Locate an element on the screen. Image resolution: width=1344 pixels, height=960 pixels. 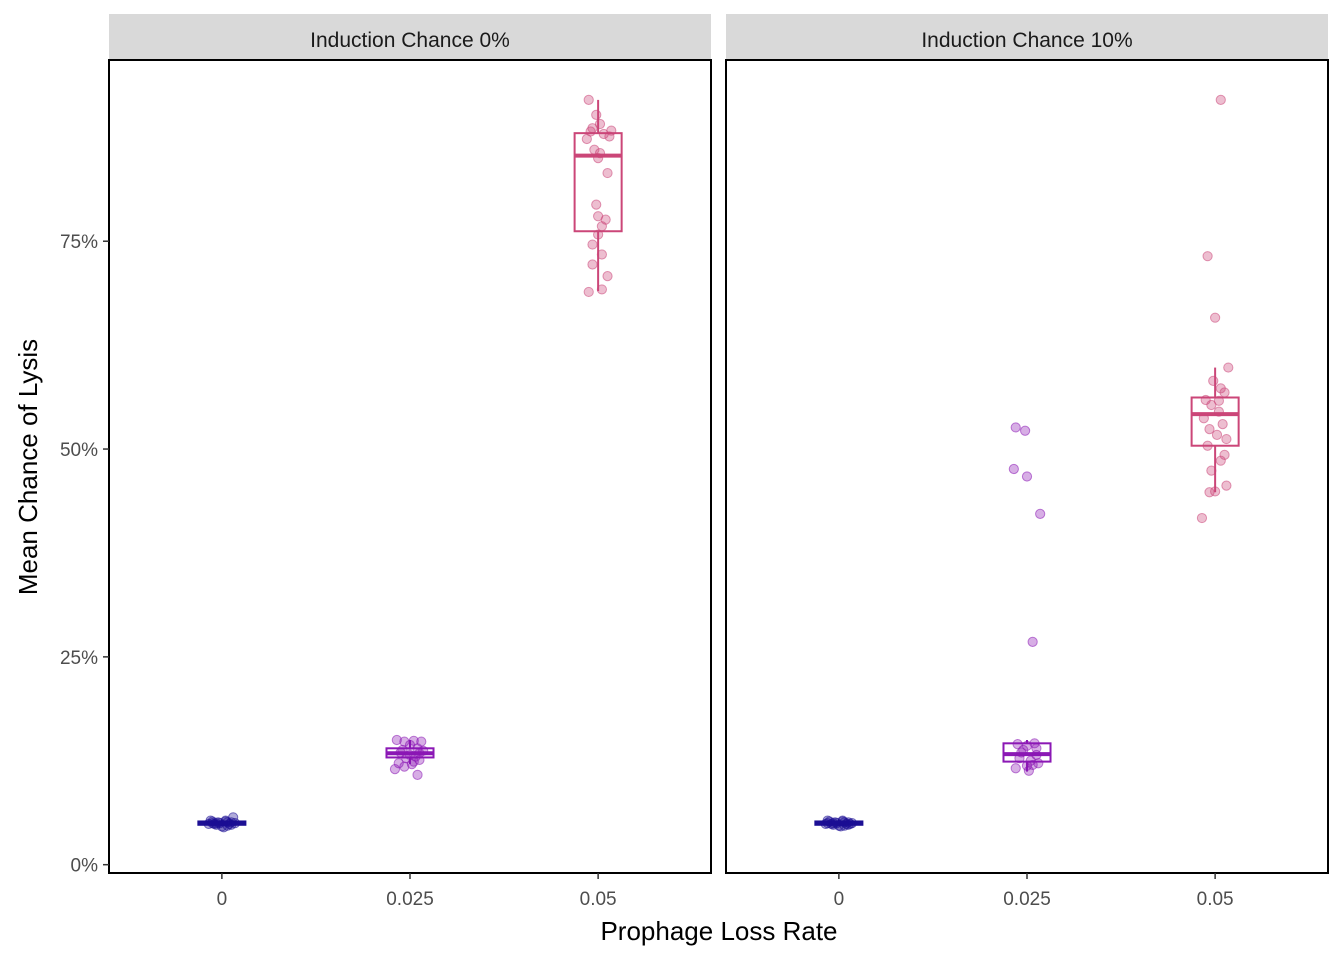
y-tick-label: 50% is located at coordinates (79, 450).